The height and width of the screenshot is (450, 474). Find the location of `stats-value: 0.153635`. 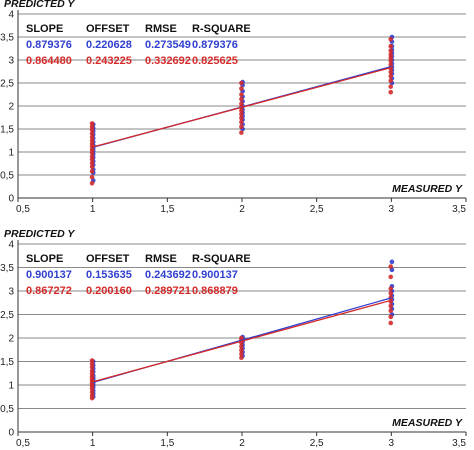

stats-value: 0.153635 is located at coordinates (109, 275).